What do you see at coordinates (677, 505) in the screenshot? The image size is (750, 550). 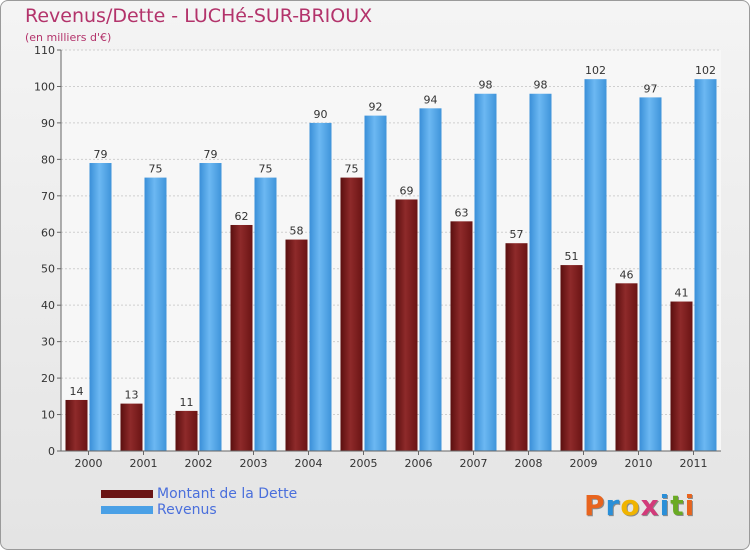 I see `logo-letter: t` at bounding box center [677, 505].